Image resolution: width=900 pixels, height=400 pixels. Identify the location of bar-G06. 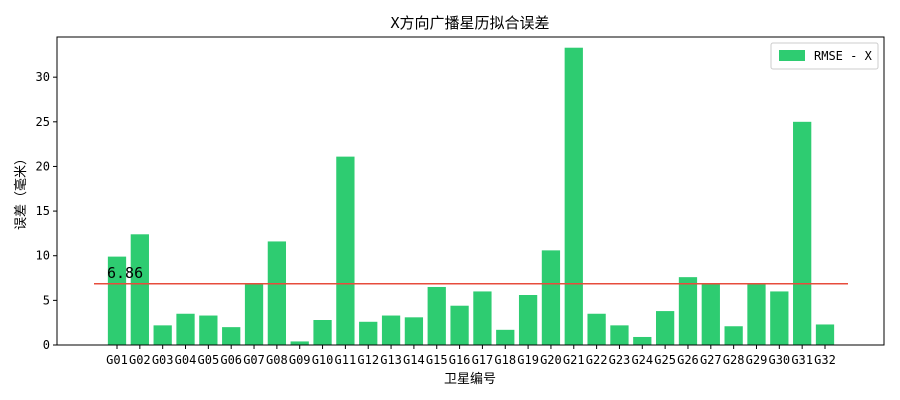
(231, 336).